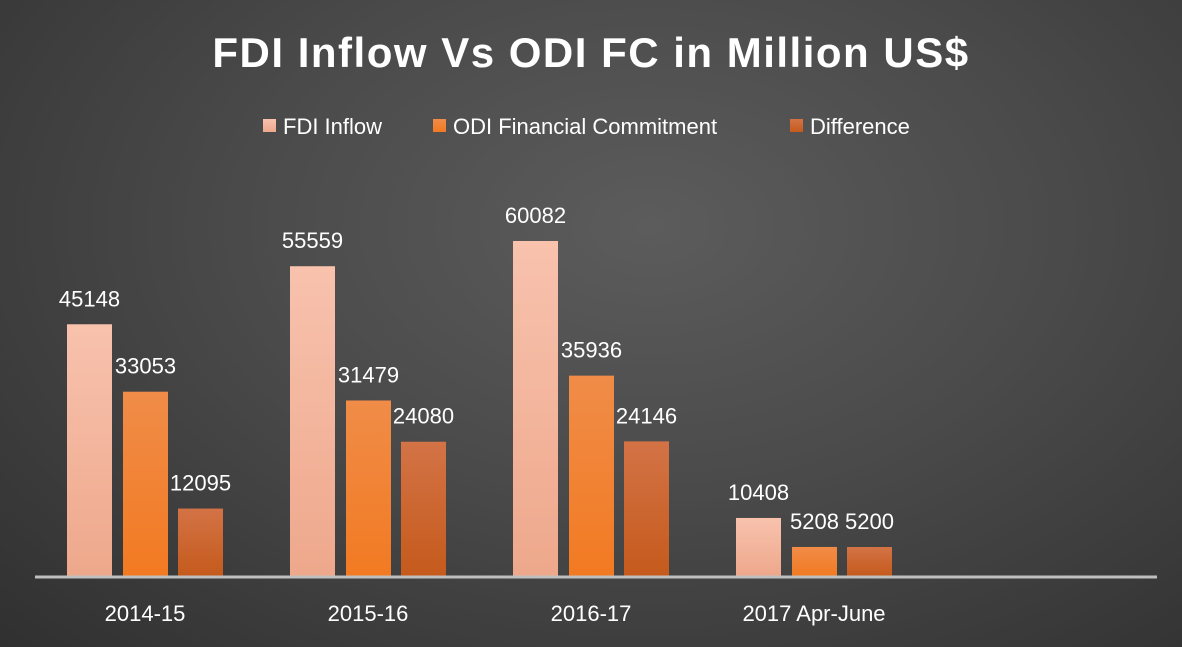 The width and height of the screenshot is (1182, 647). What do you see at coordinates (495, 613) in the screenshot?
I see `x-axis-tick-labels: 2014-15 2015-16 2016-17 2017 Apr-June` at bounding box center [495, 613].